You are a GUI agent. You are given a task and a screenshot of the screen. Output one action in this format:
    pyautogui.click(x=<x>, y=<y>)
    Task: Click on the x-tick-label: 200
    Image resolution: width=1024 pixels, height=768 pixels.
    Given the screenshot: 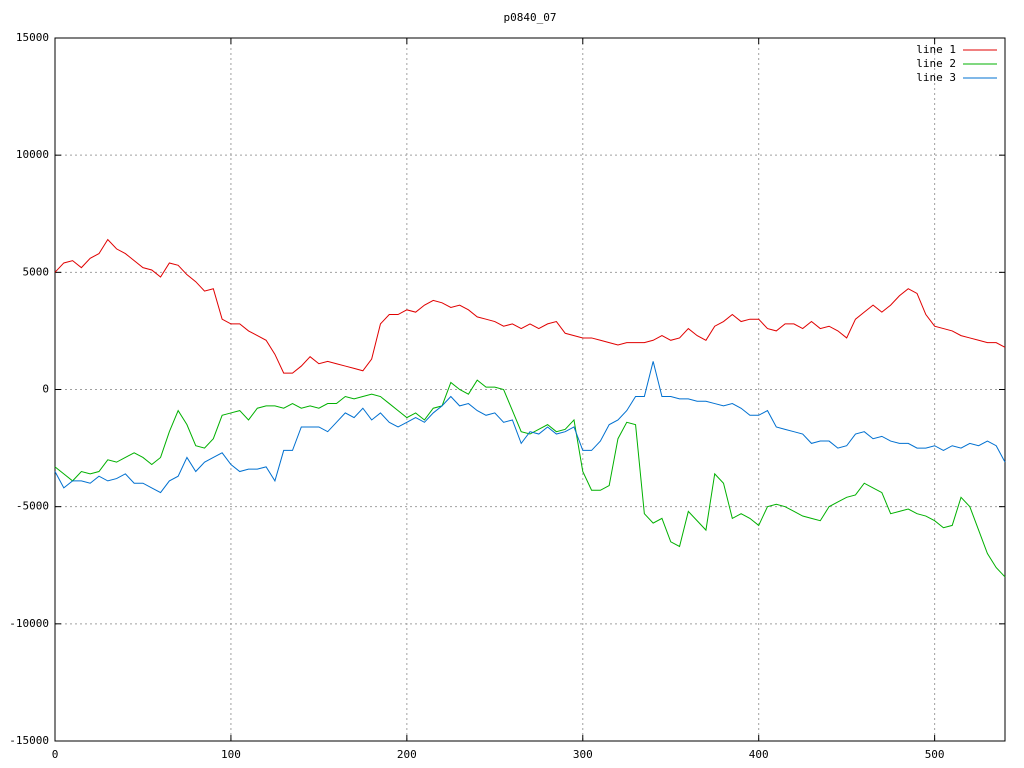 What is the action you would take?
    pyautogui.click(x=407, y=754)
    